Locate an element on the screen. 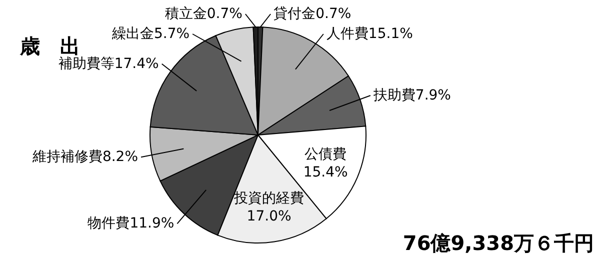 The image size is (600, 265). text: 歳 出 is located at coordinates (49, 46).